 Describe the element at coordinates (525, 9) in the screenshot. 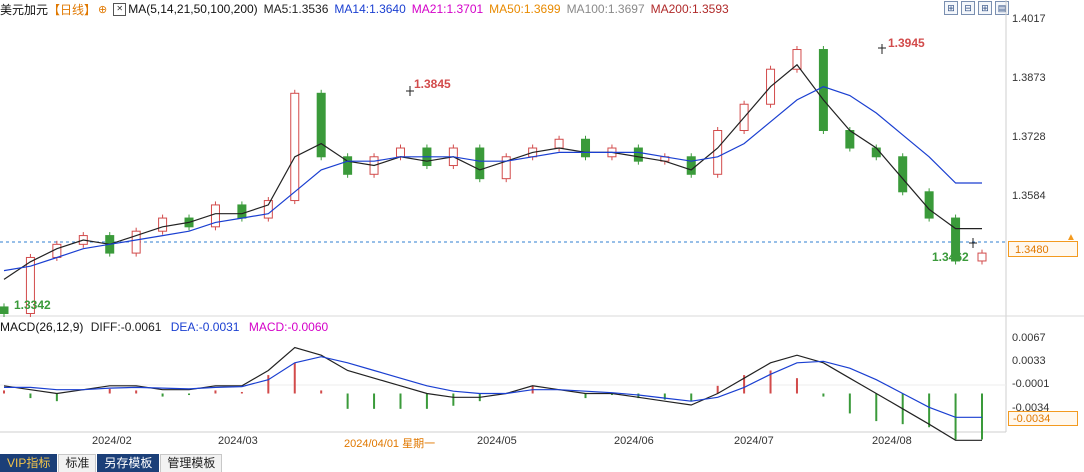

I see `ma50-value: MA50:1.3699` at that location.